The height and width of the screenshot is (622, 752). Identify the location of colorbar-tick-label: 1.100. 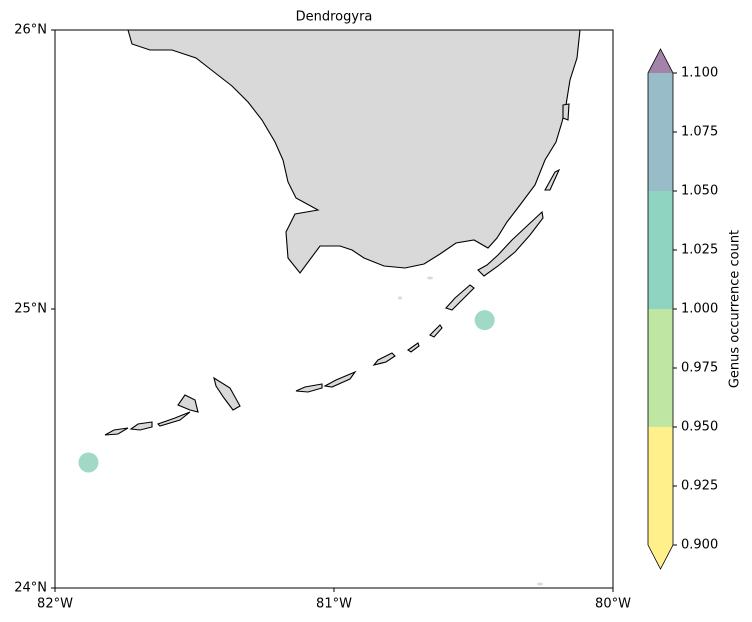
(699, 73).